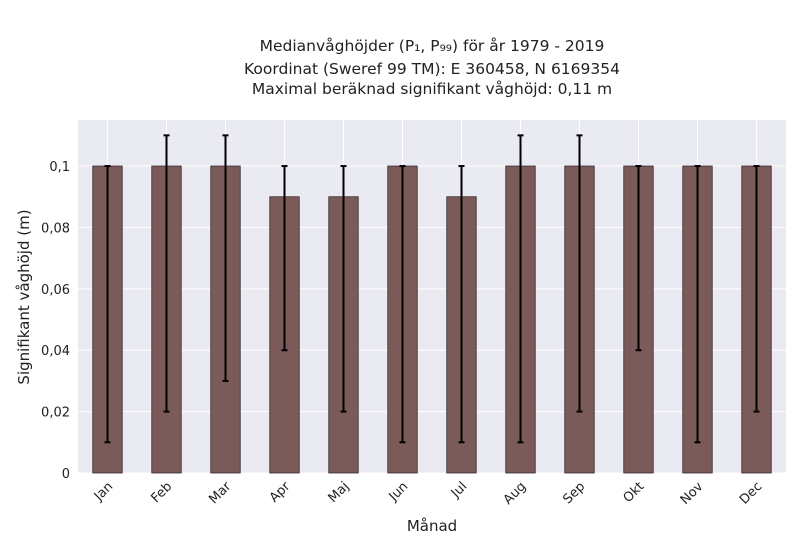 This screenshot has height=550, width=800. What do you see at coordinates (161, 492) in the screenshot?
I see `x-tick-label: Feb` at bounding box center [161, 492].